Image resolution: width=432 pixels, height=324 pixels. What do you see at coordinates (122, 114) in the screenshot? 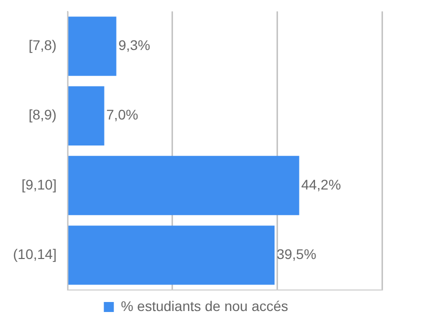
I see `data-label: 7,0%` at bounding box center [122, 114].